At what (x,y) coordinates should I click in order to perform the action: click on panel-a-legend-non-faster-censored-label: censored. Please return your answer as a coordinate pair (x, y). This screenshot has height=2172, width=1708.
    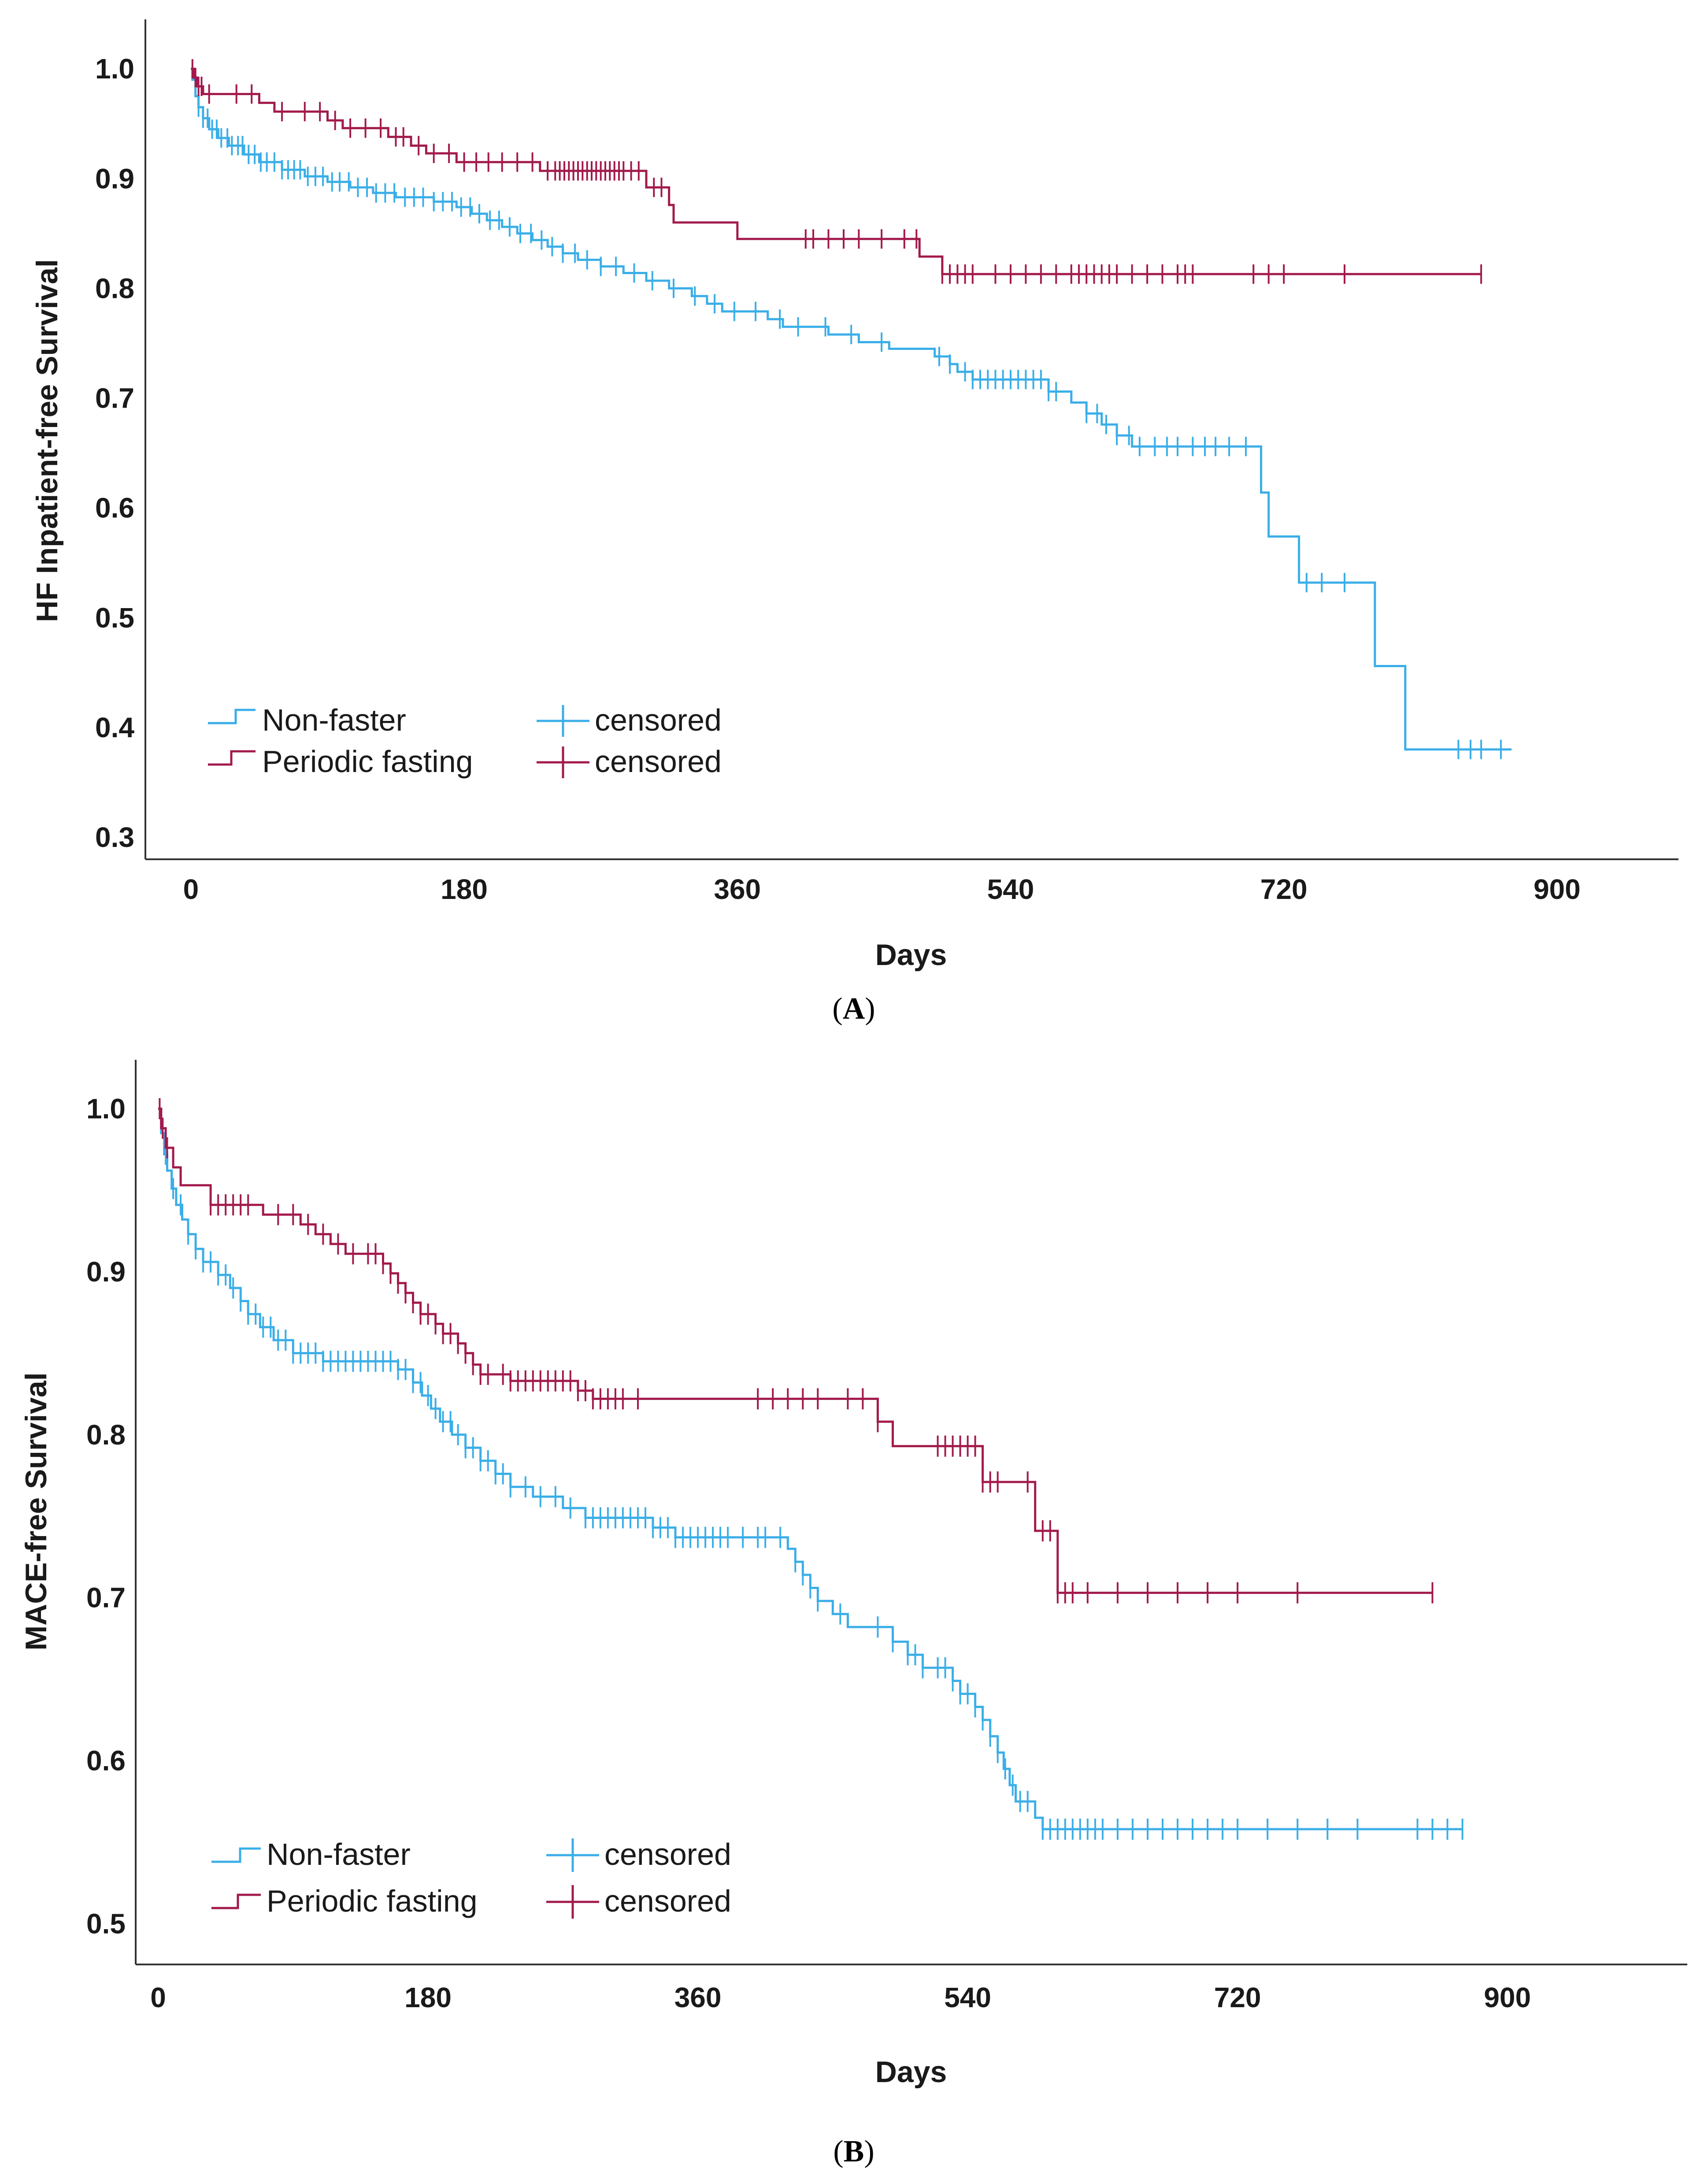
    Looking at the image, I should click on (658, 720).